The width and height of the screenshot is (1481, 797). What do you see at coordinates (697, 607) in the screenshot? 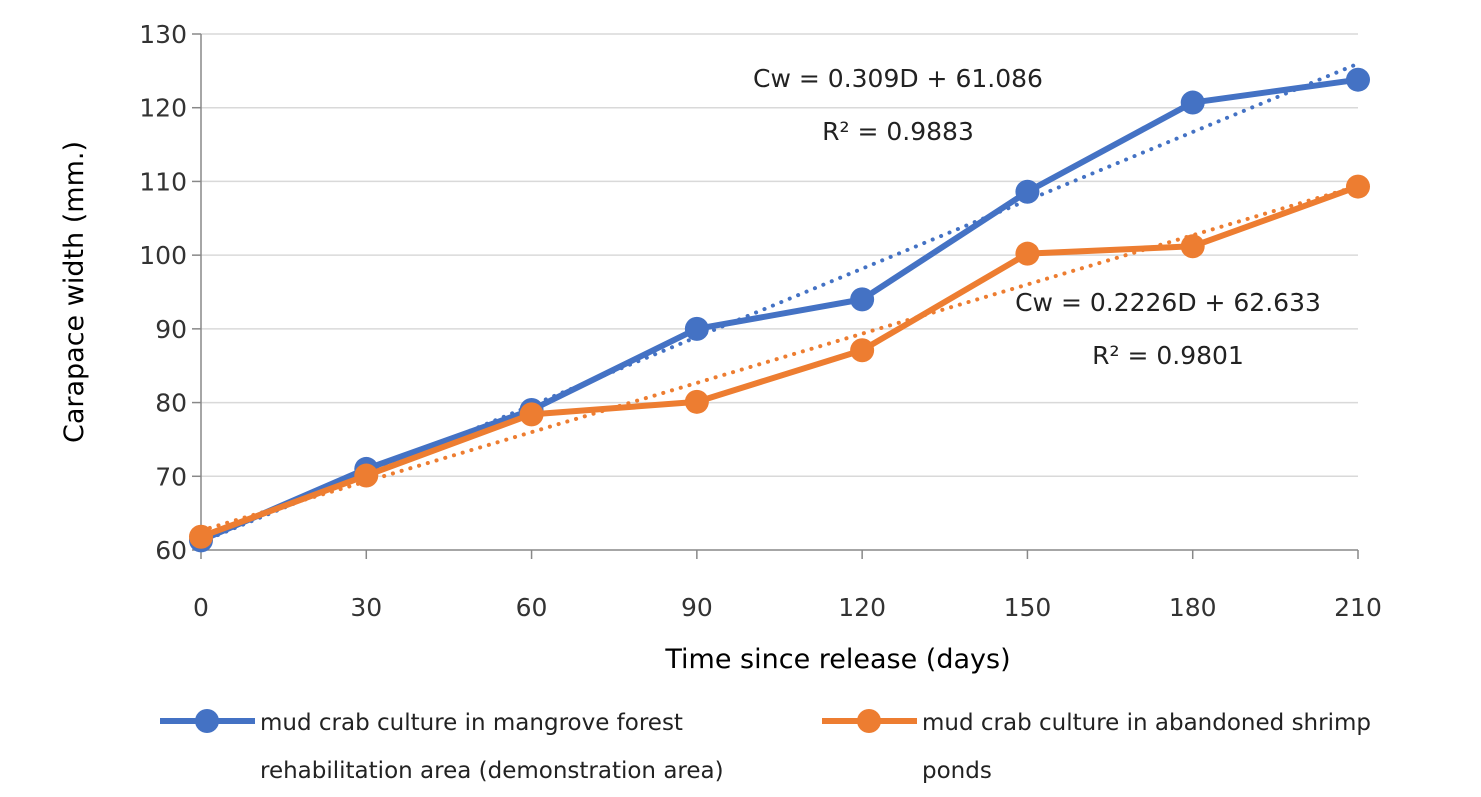
I see `x-tick-label: 90` at bounding box center [697, 607].